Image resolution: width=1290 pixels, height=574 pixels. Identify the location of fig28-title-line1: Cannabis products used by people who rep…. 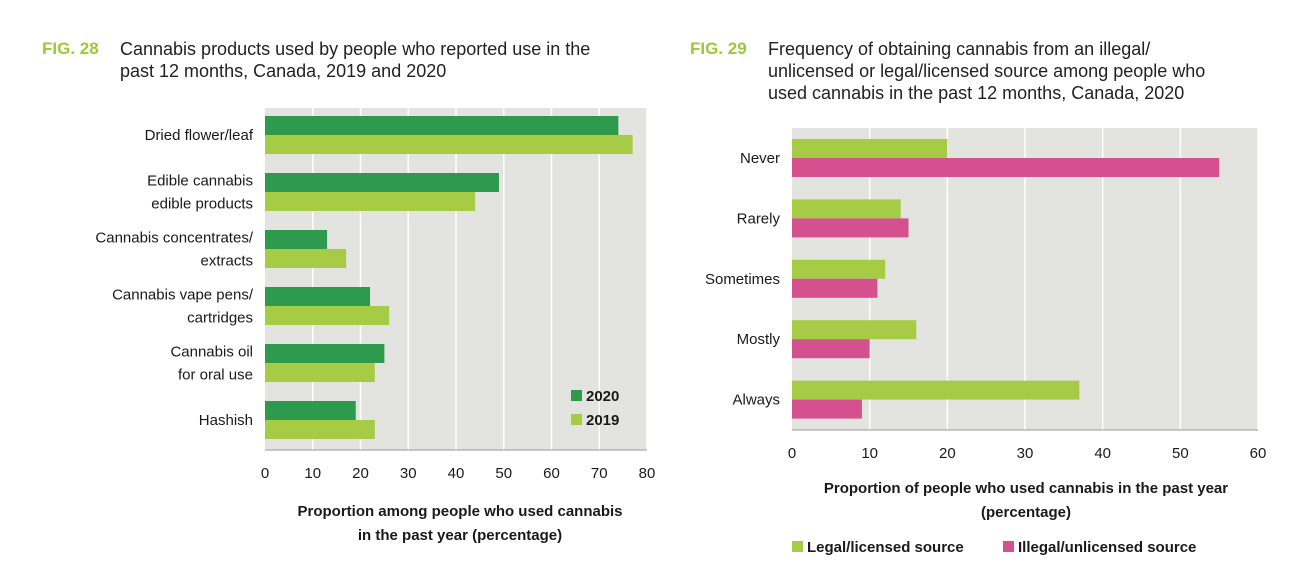
(355, 49).